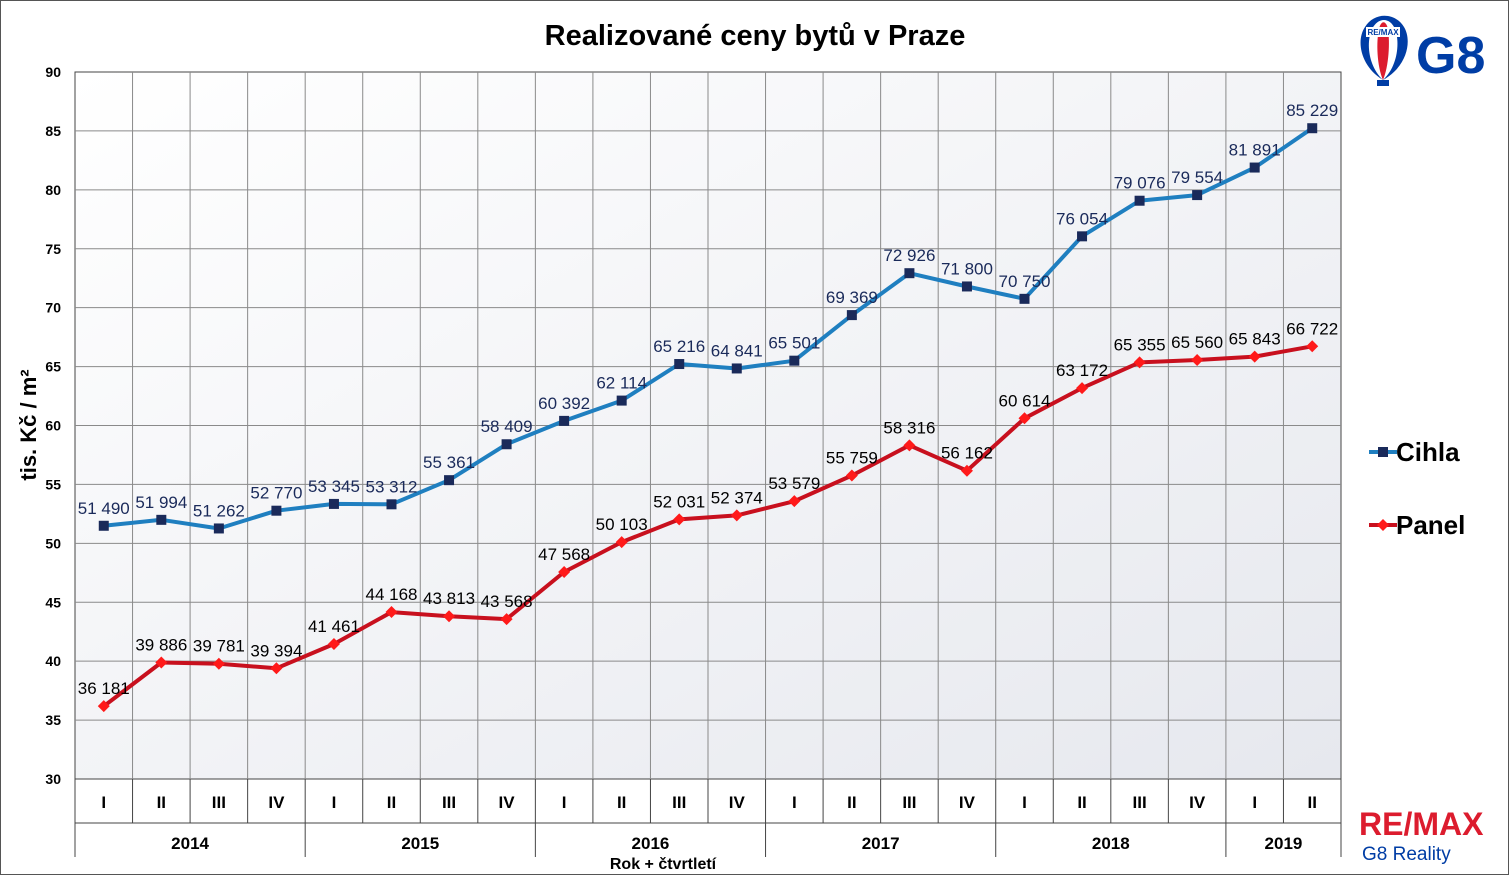 The height and width of the screenshot is (877, 1511). I want to click on y-tick-label: 65, so click(53, 367).